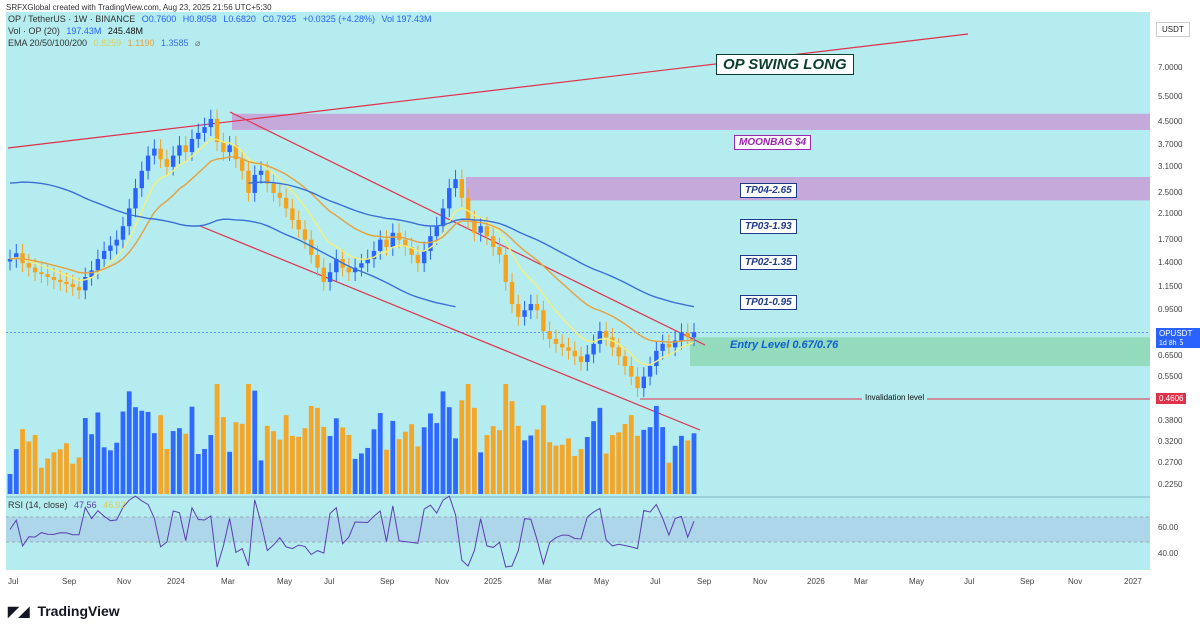 Image resolution: width=1200 pixels, height=632 pixels. I want to click on ema-label: EMA 20/50/100/200, so click(48, 43).